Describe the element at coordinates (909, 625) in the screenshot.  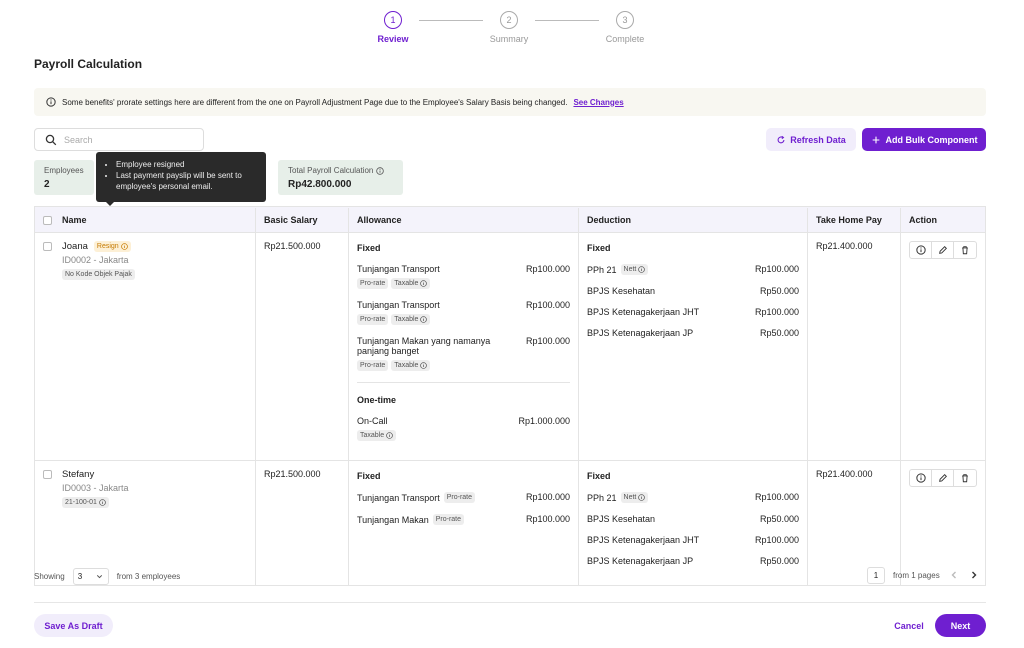
I see `cancel-button: Cancel` at that location.